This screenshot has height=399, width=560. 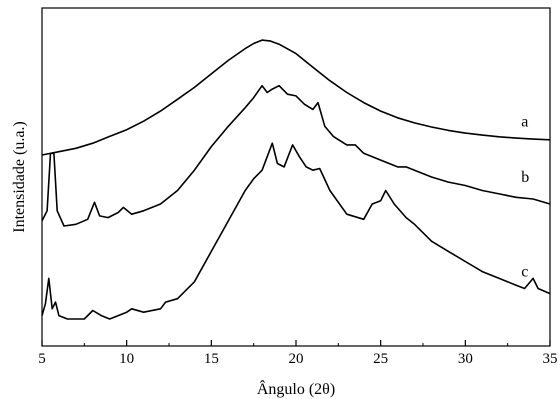 What do you see at coordinates (42, 359) in the screenshot?
I see `x-tick-label: 5` at bounding box center [42, 359].